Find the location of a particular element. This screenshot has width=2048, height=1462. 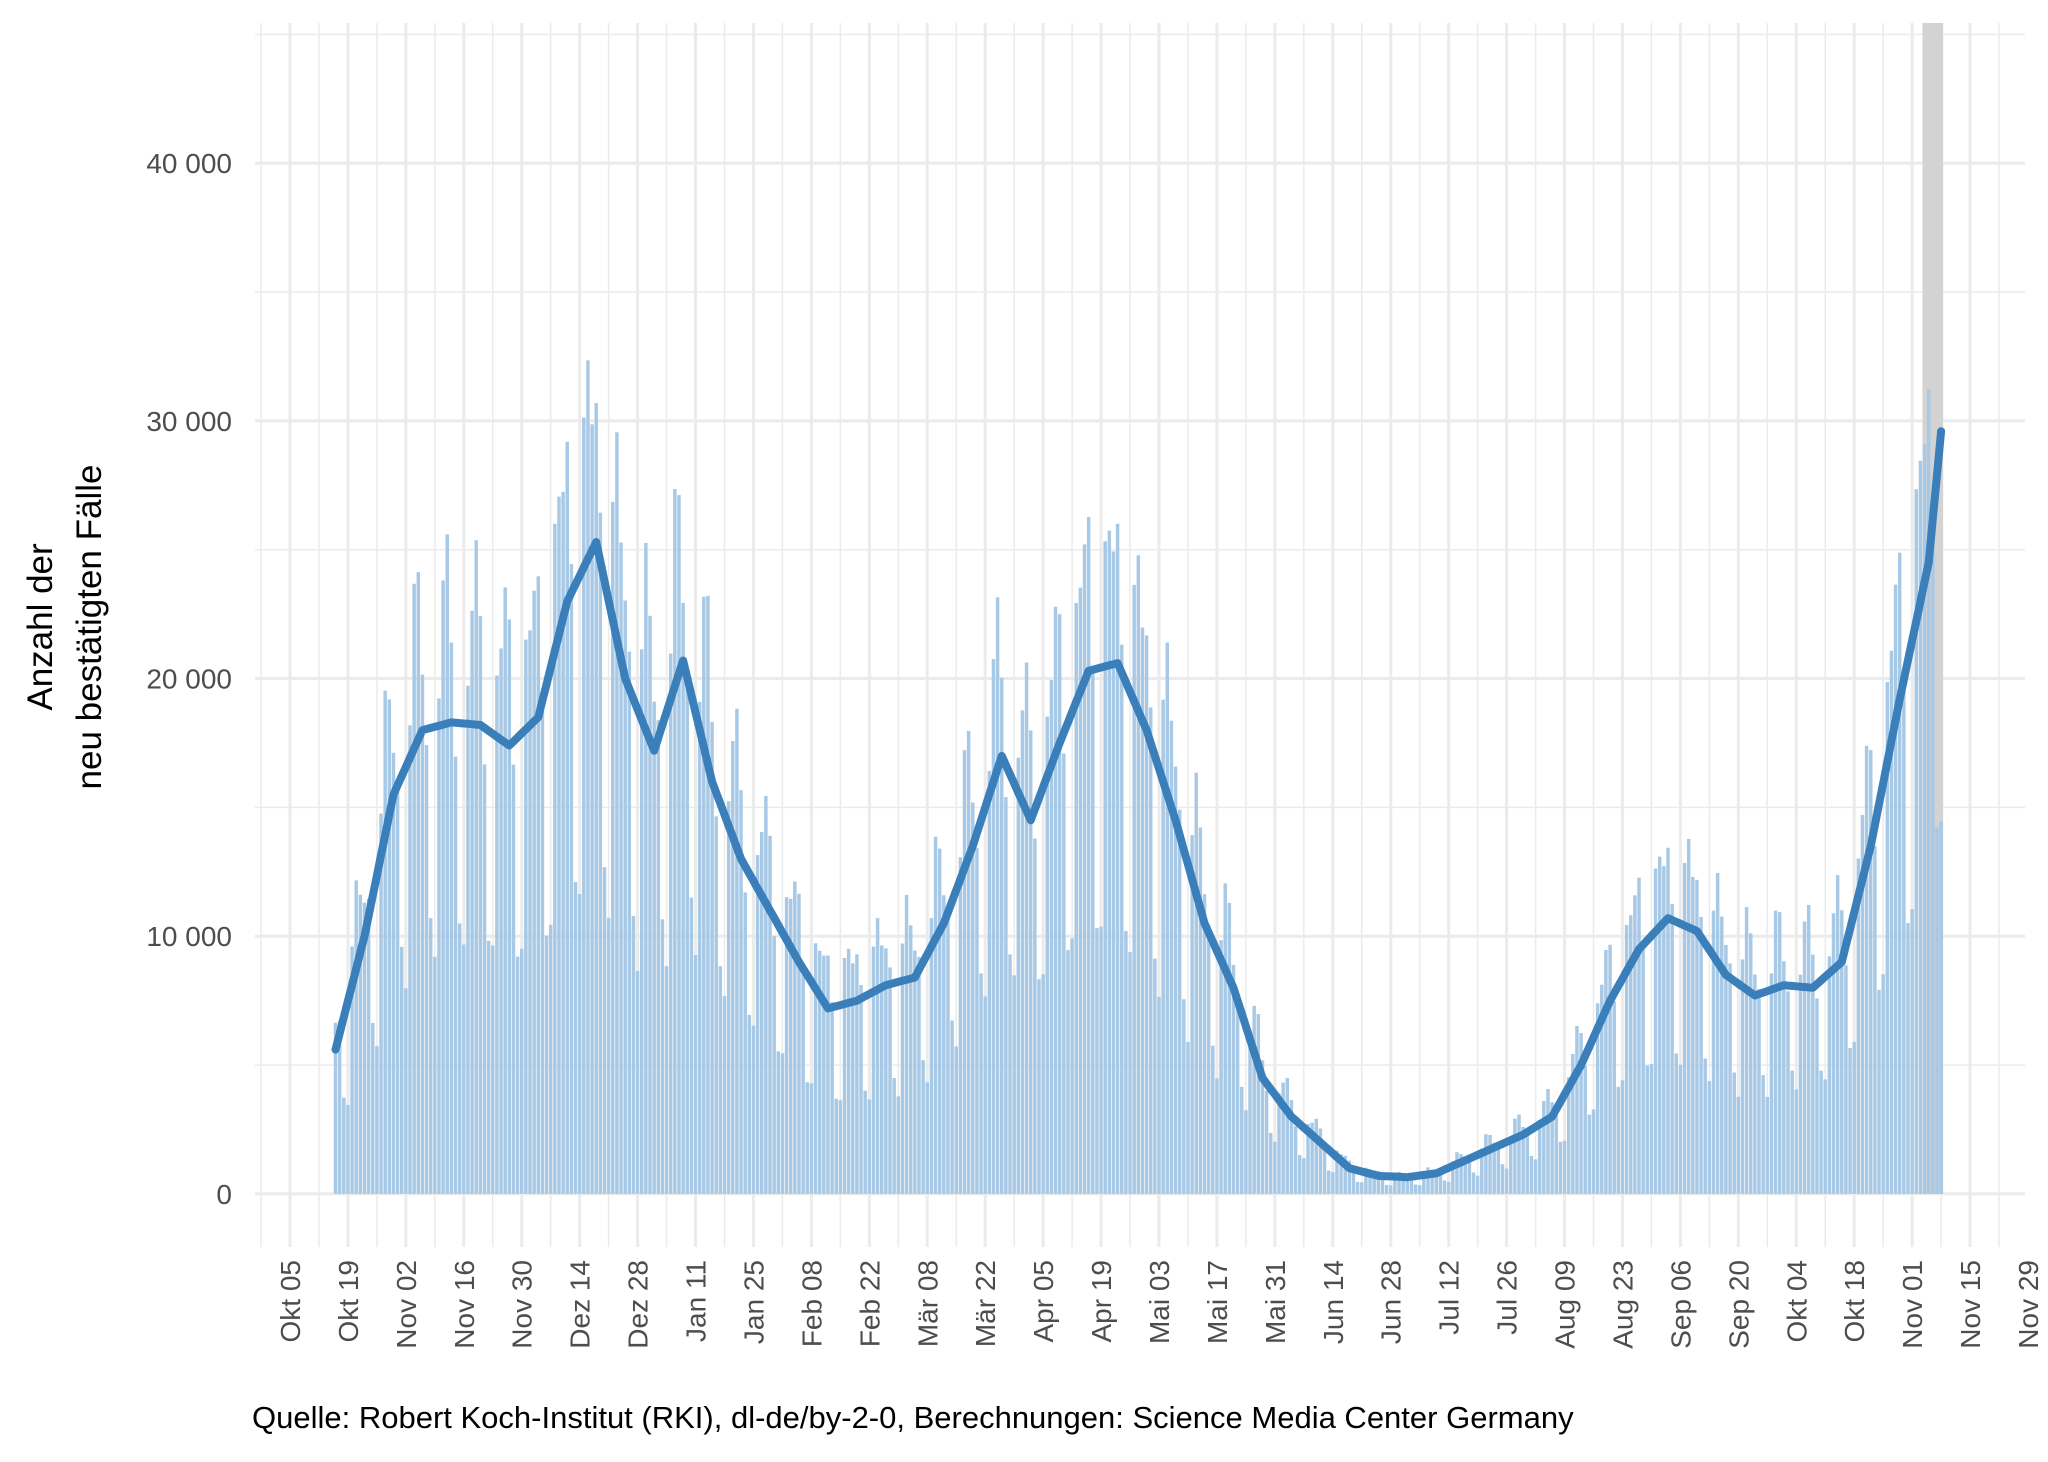

x-tick-label: Nov 29 is located at coordinates (2028, 1304).